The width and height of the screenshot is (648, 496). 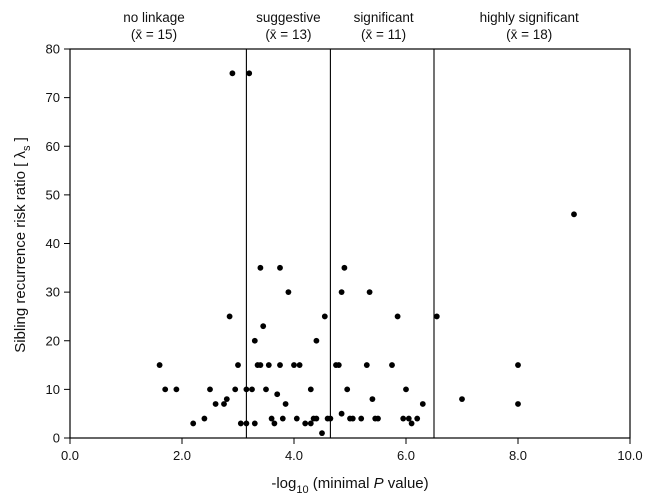 What do you see at coordinates (20, 252) in the screenshot?
I see `y-axis-title-main: Sibling recurrence risk ratio [ λ` at bounding box center [20, 252].